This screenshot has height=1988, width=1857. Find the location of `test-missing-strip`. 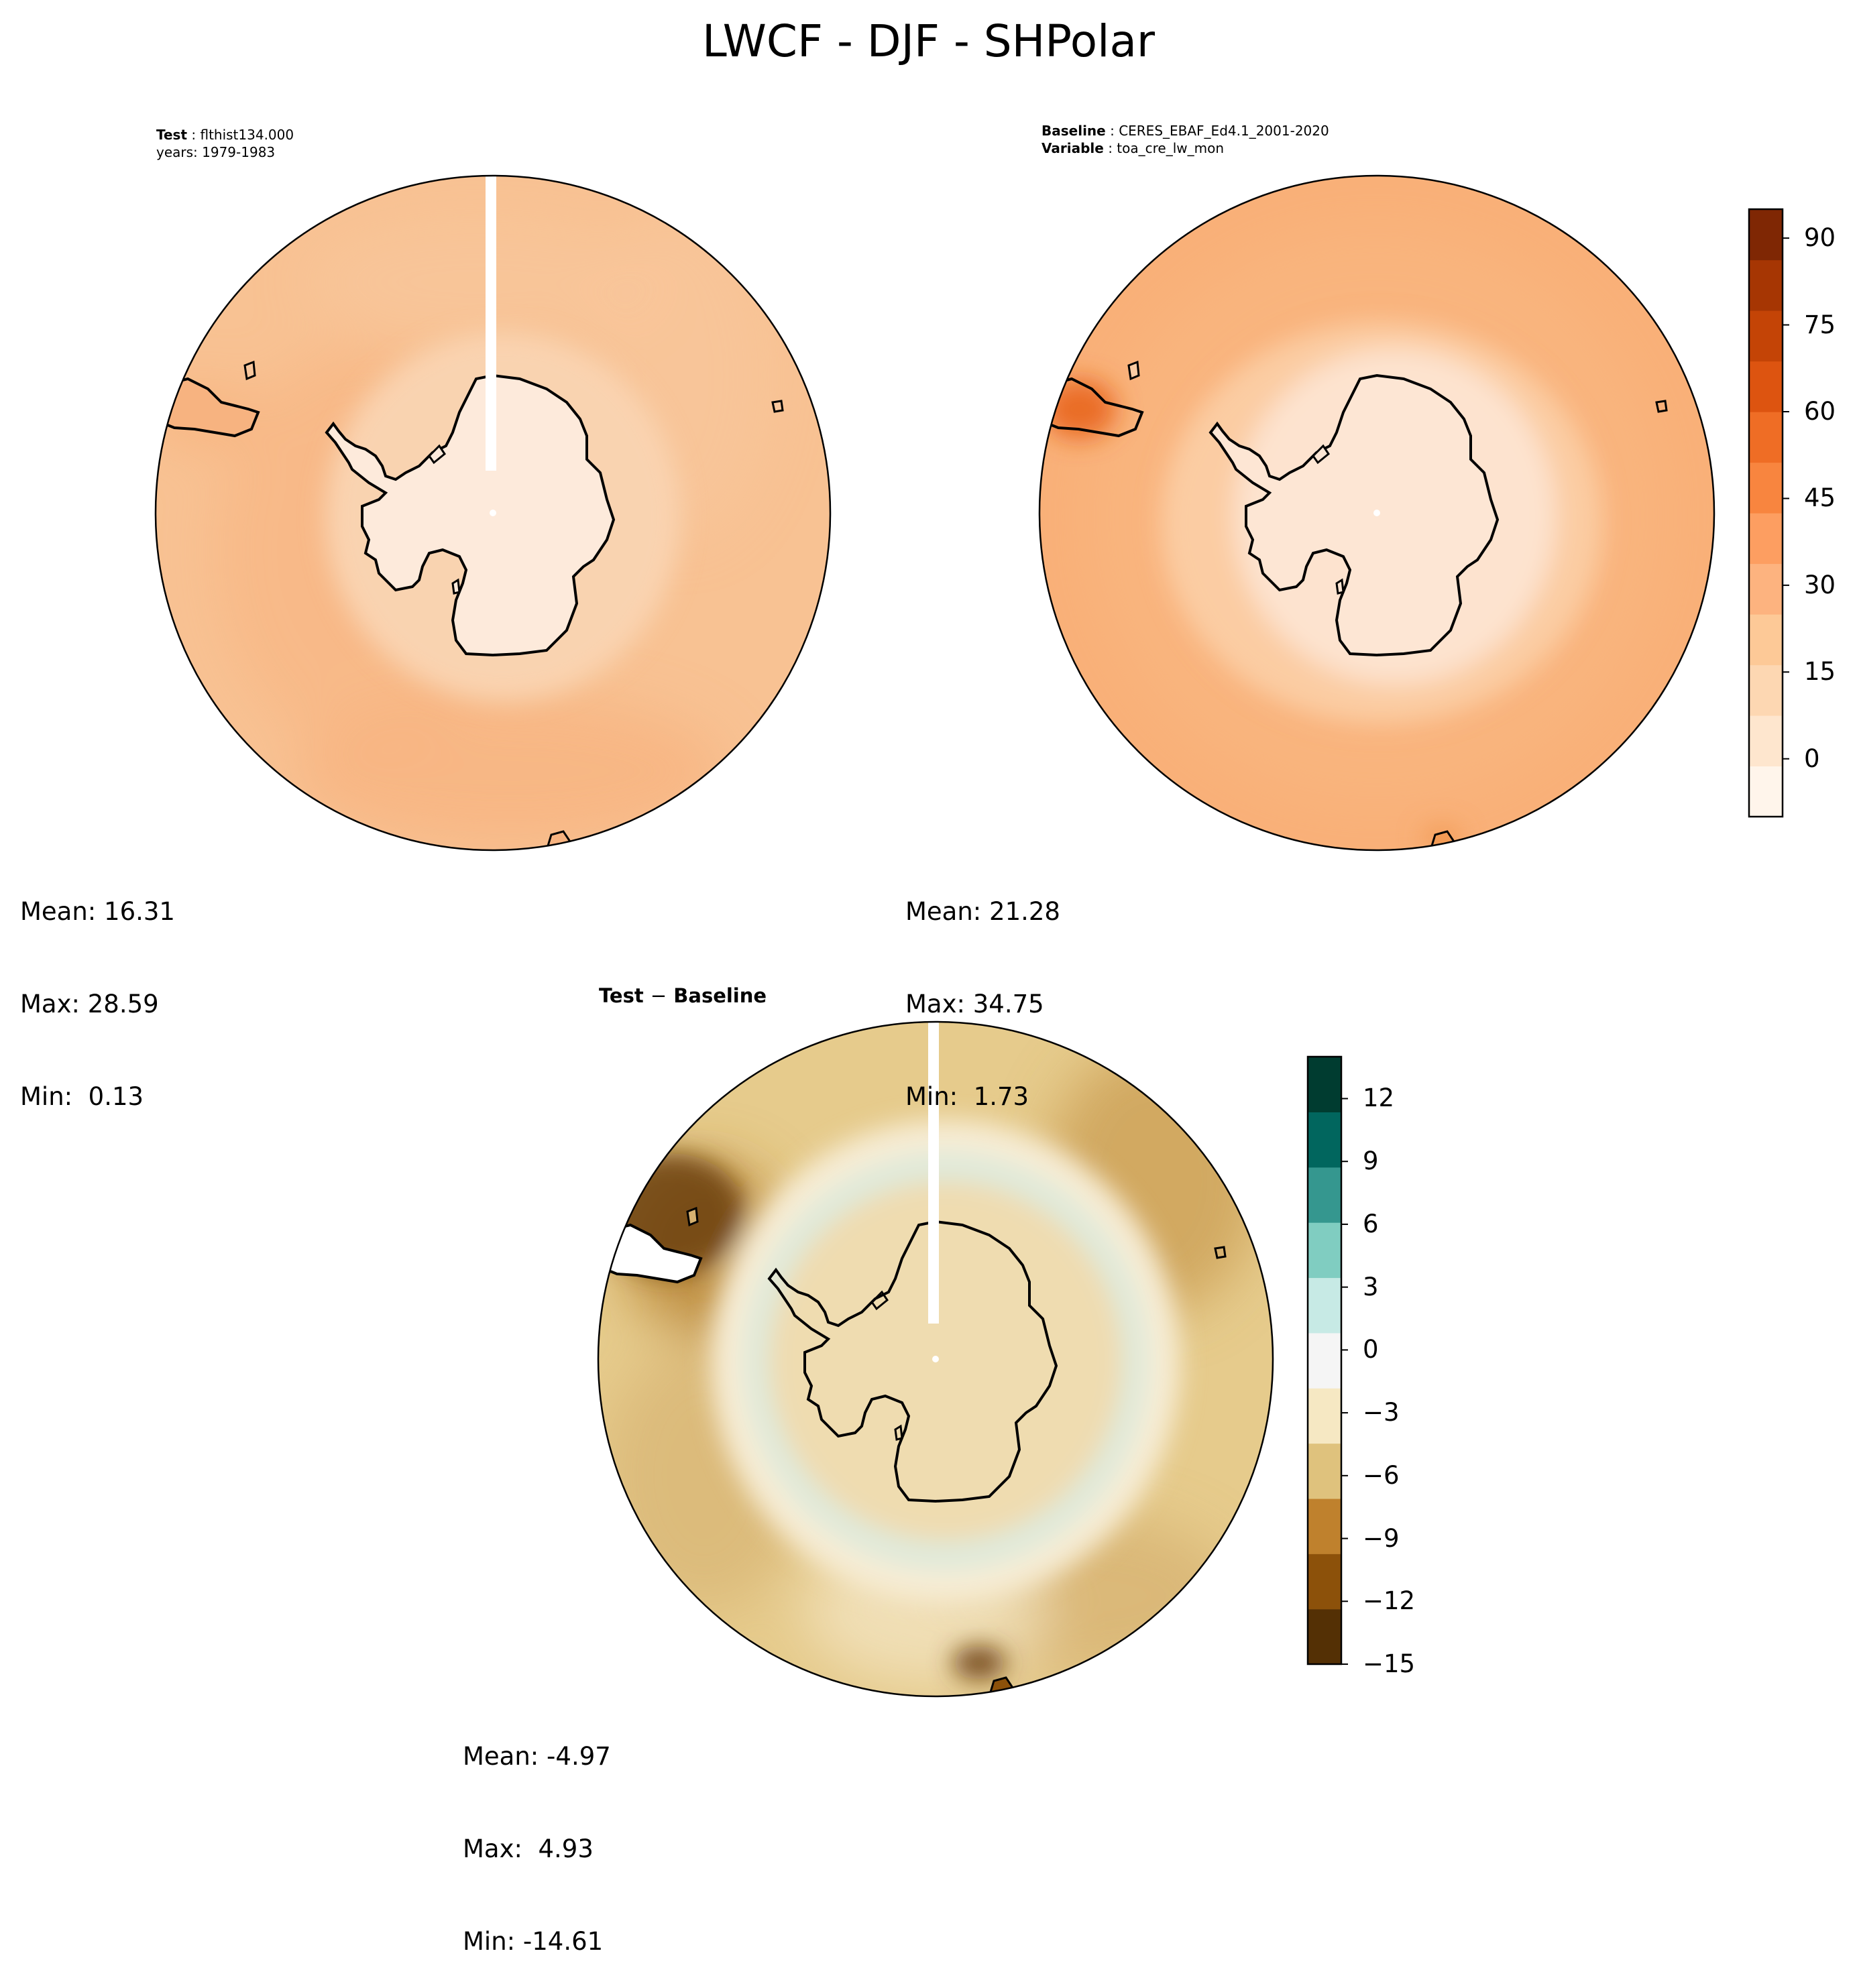

test-missing-strip is located at coordinates (491, 323).